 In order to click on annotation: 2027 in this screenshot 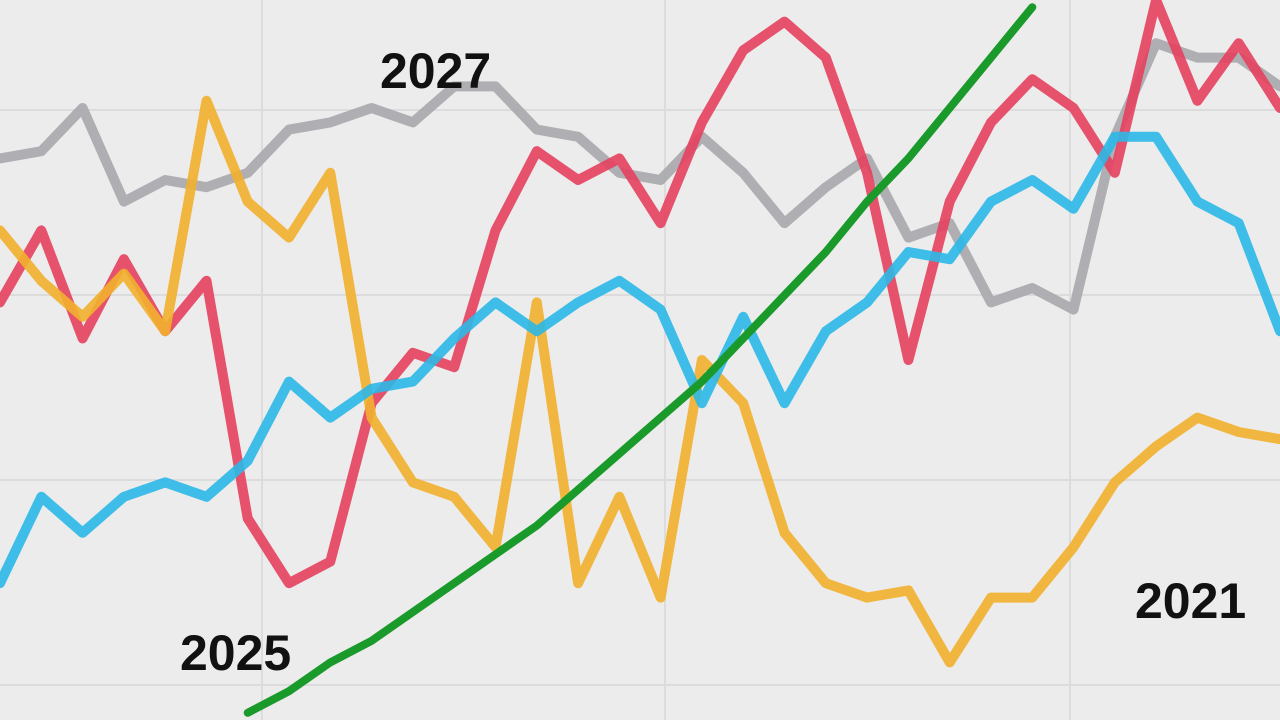, I will do `click(435, 71)`.